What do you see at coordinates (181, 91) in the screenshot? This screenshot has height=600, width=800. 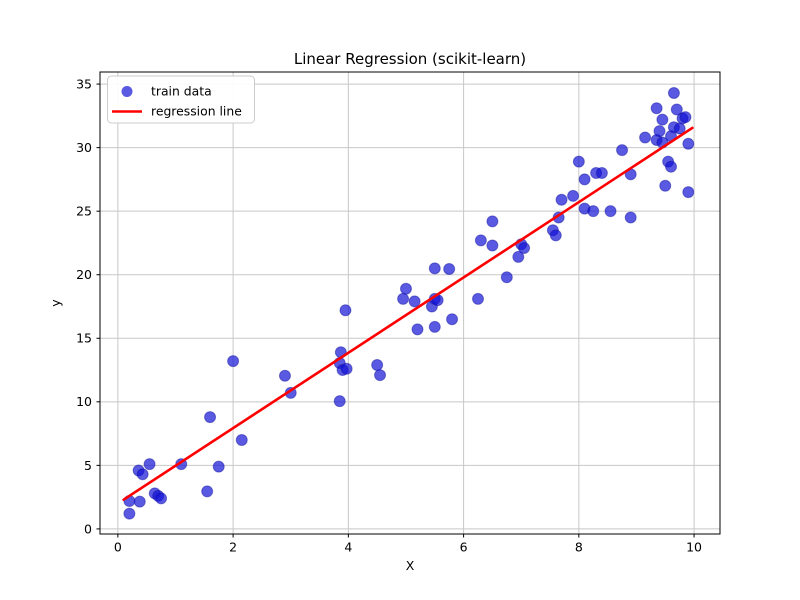 I see `legend-label-train-data: train data` at bounding box center [181, 91].